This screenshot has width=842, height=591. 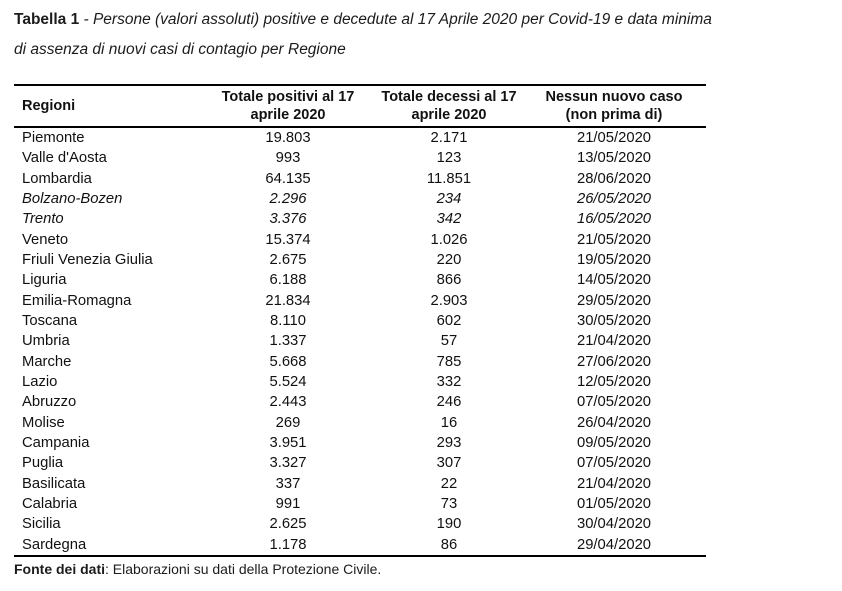 What do you see at coordinates (614, 300) in the screenshot?
I see `cell-nessun-nuovo-caso: 29/05/2020` at bounding box center [614, 300].